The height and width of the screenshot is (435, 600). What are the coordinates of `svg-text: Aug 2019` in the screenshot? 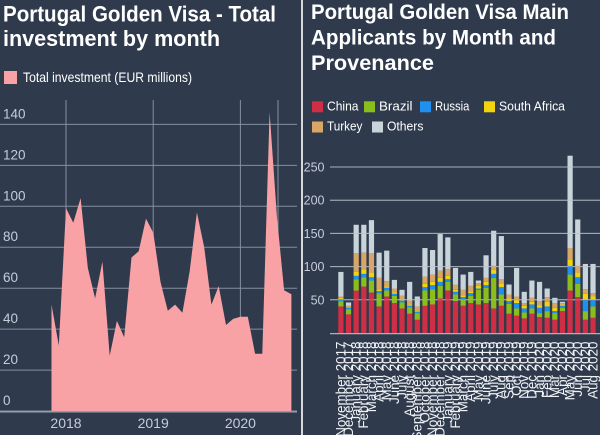 It's located at (501, 370).